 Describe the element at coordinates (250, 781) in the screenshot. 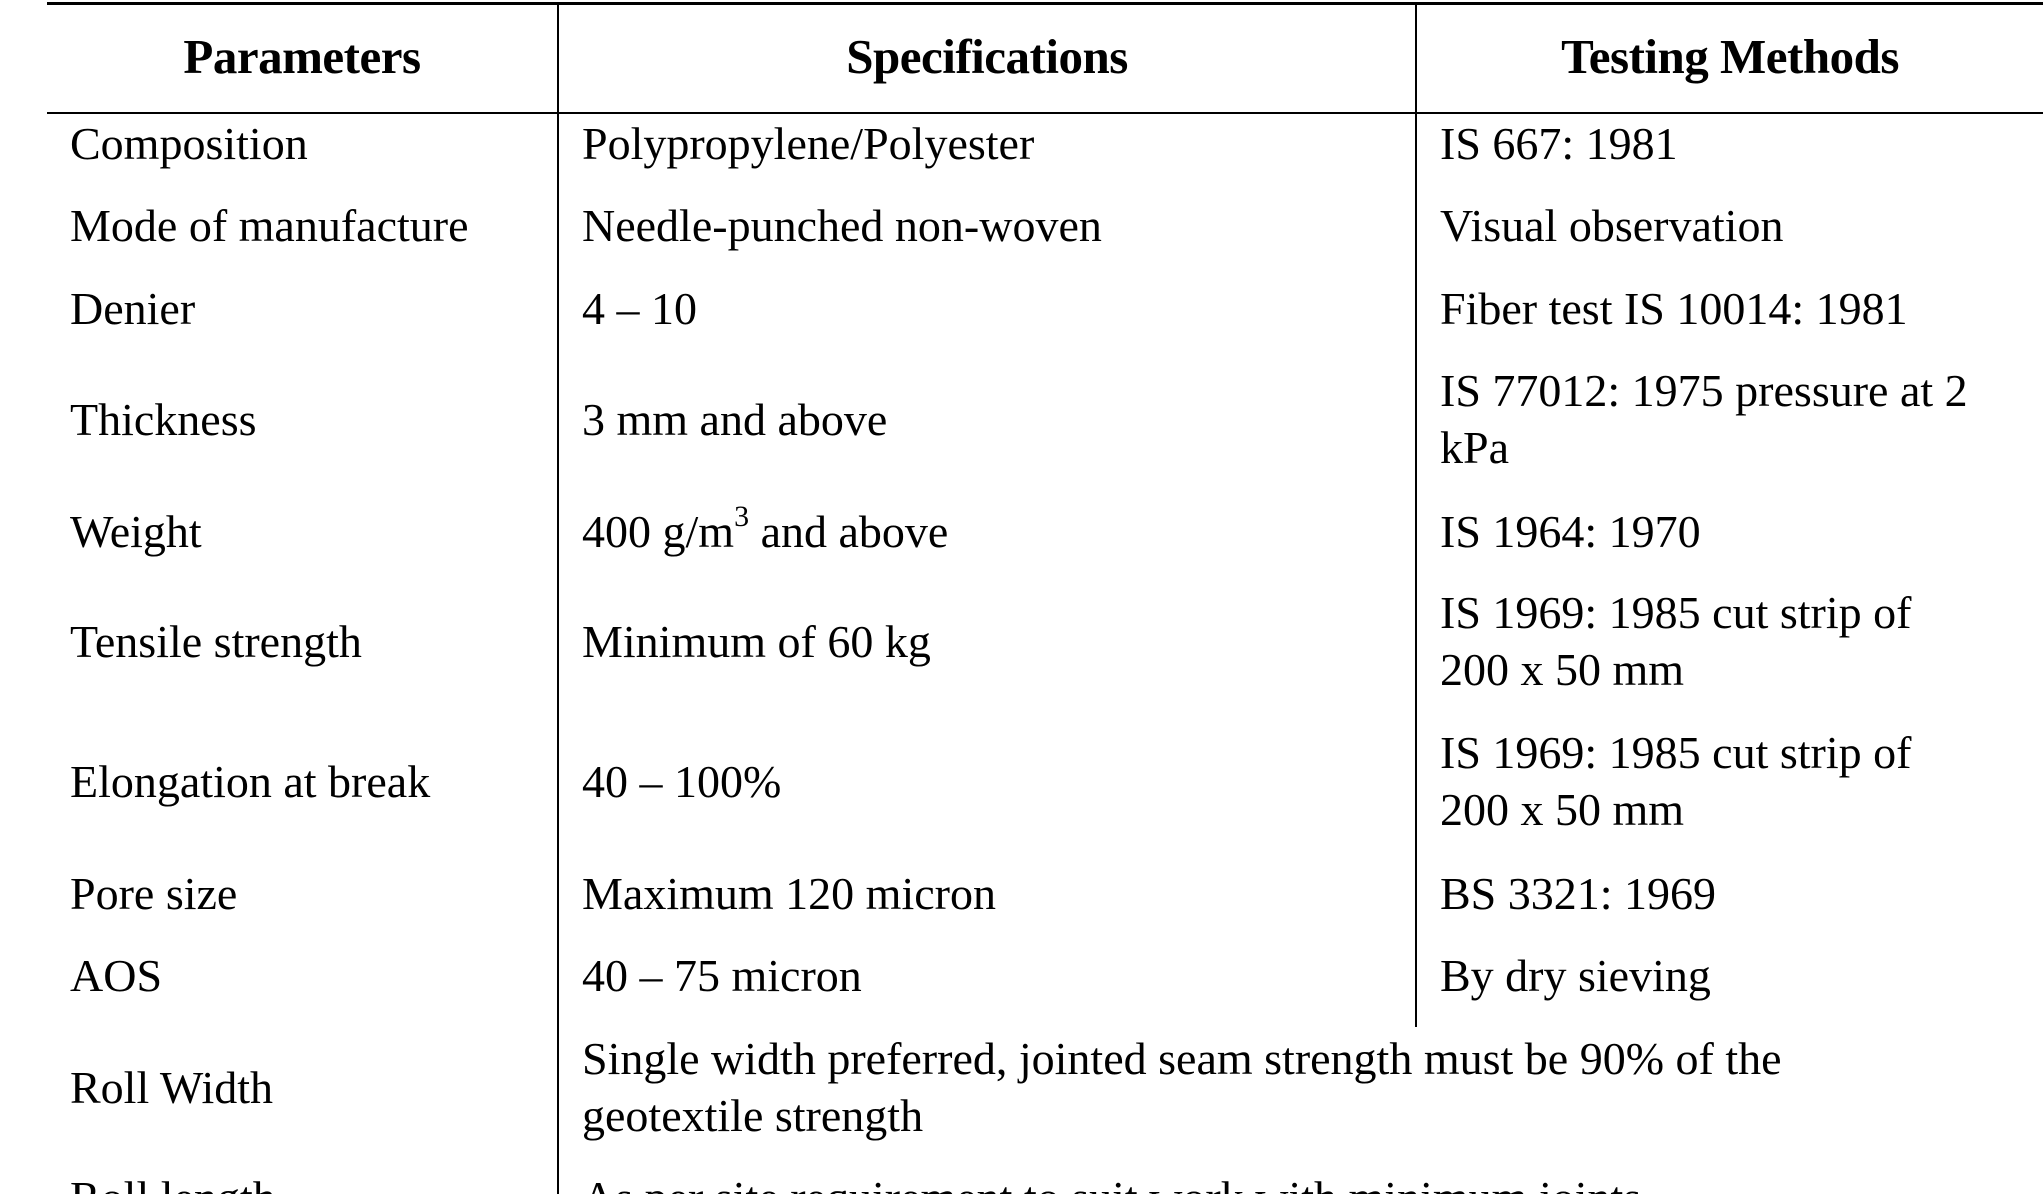

I see `parameter-cell: Elongation at break` at that location.